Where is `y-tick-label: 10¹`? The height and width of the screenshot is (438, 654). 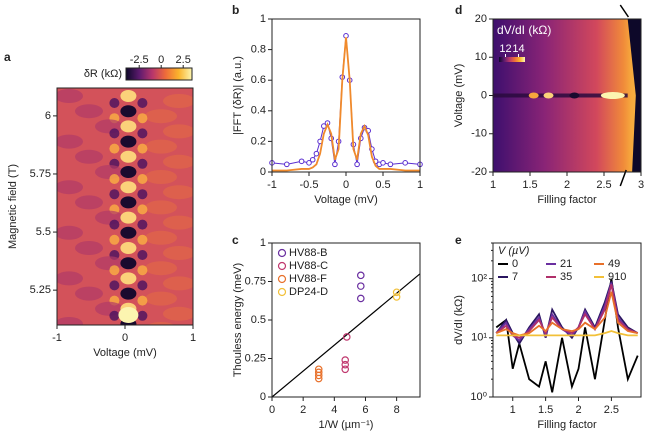 y-tick-label: 10¹ is located at coordinates (479, 338).